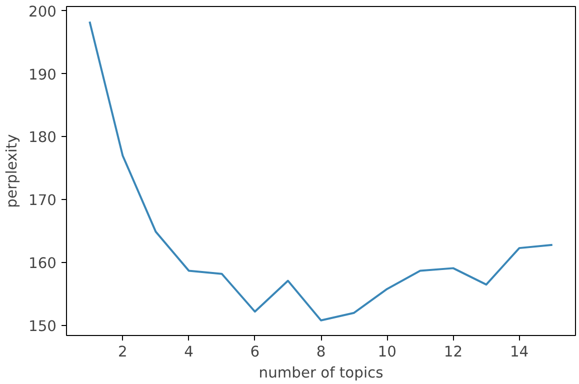 This screenshot has width=579, height=384. I want to click on x-tick-label: 8, so click(321, 352).